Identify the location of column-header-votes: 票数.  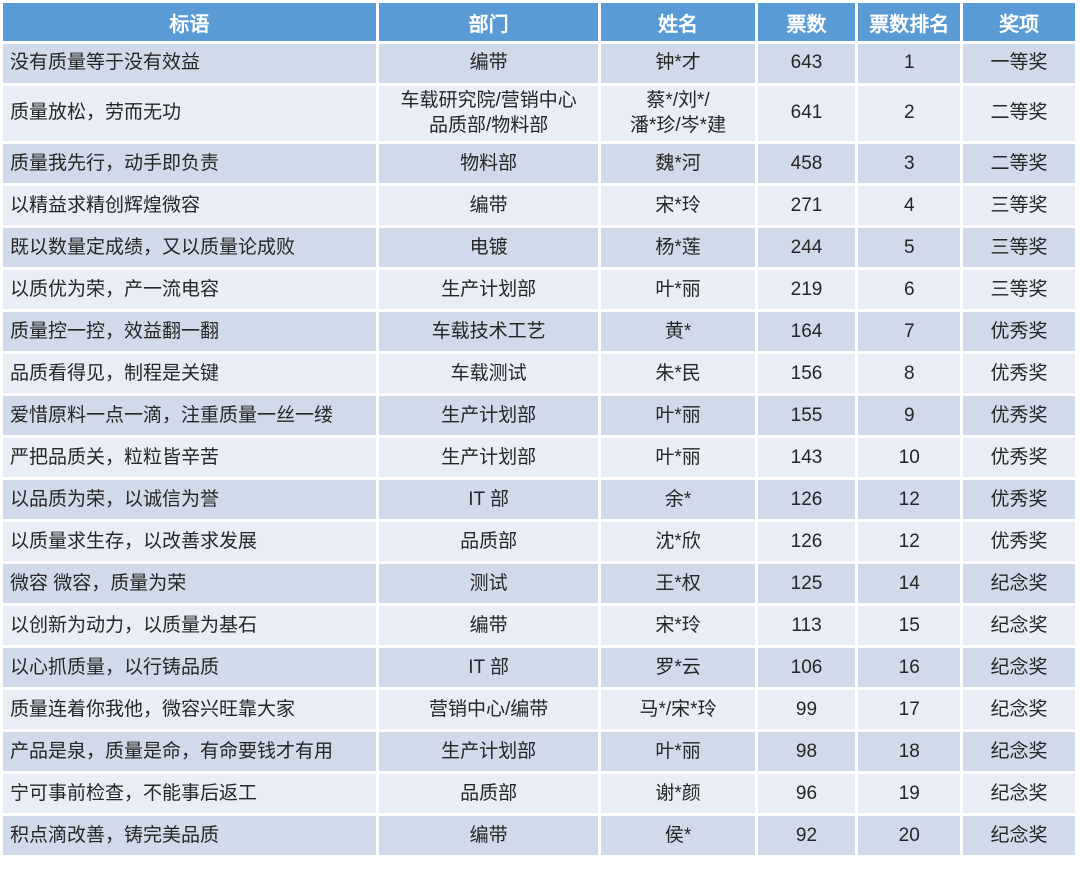
(806, 22).